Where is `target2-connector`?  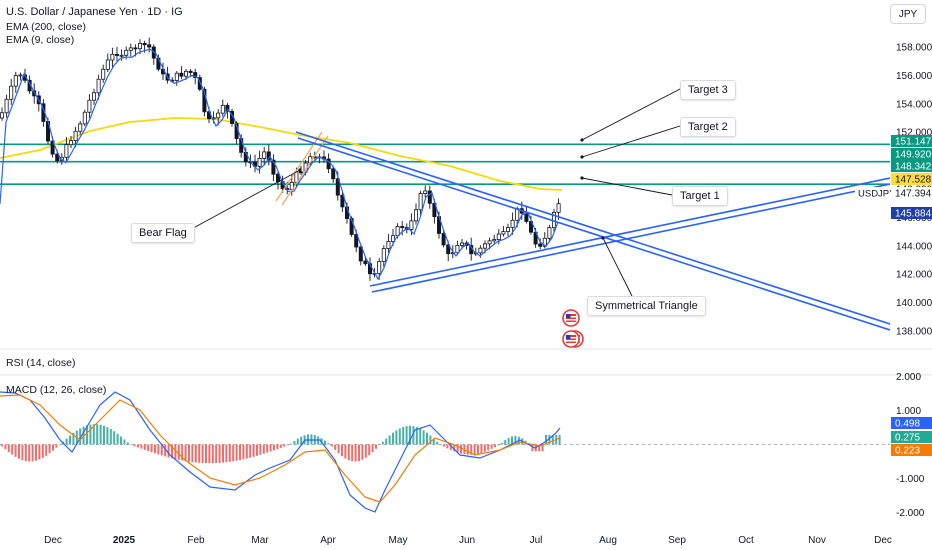
target2-connector is located at coordinates (631, 141).